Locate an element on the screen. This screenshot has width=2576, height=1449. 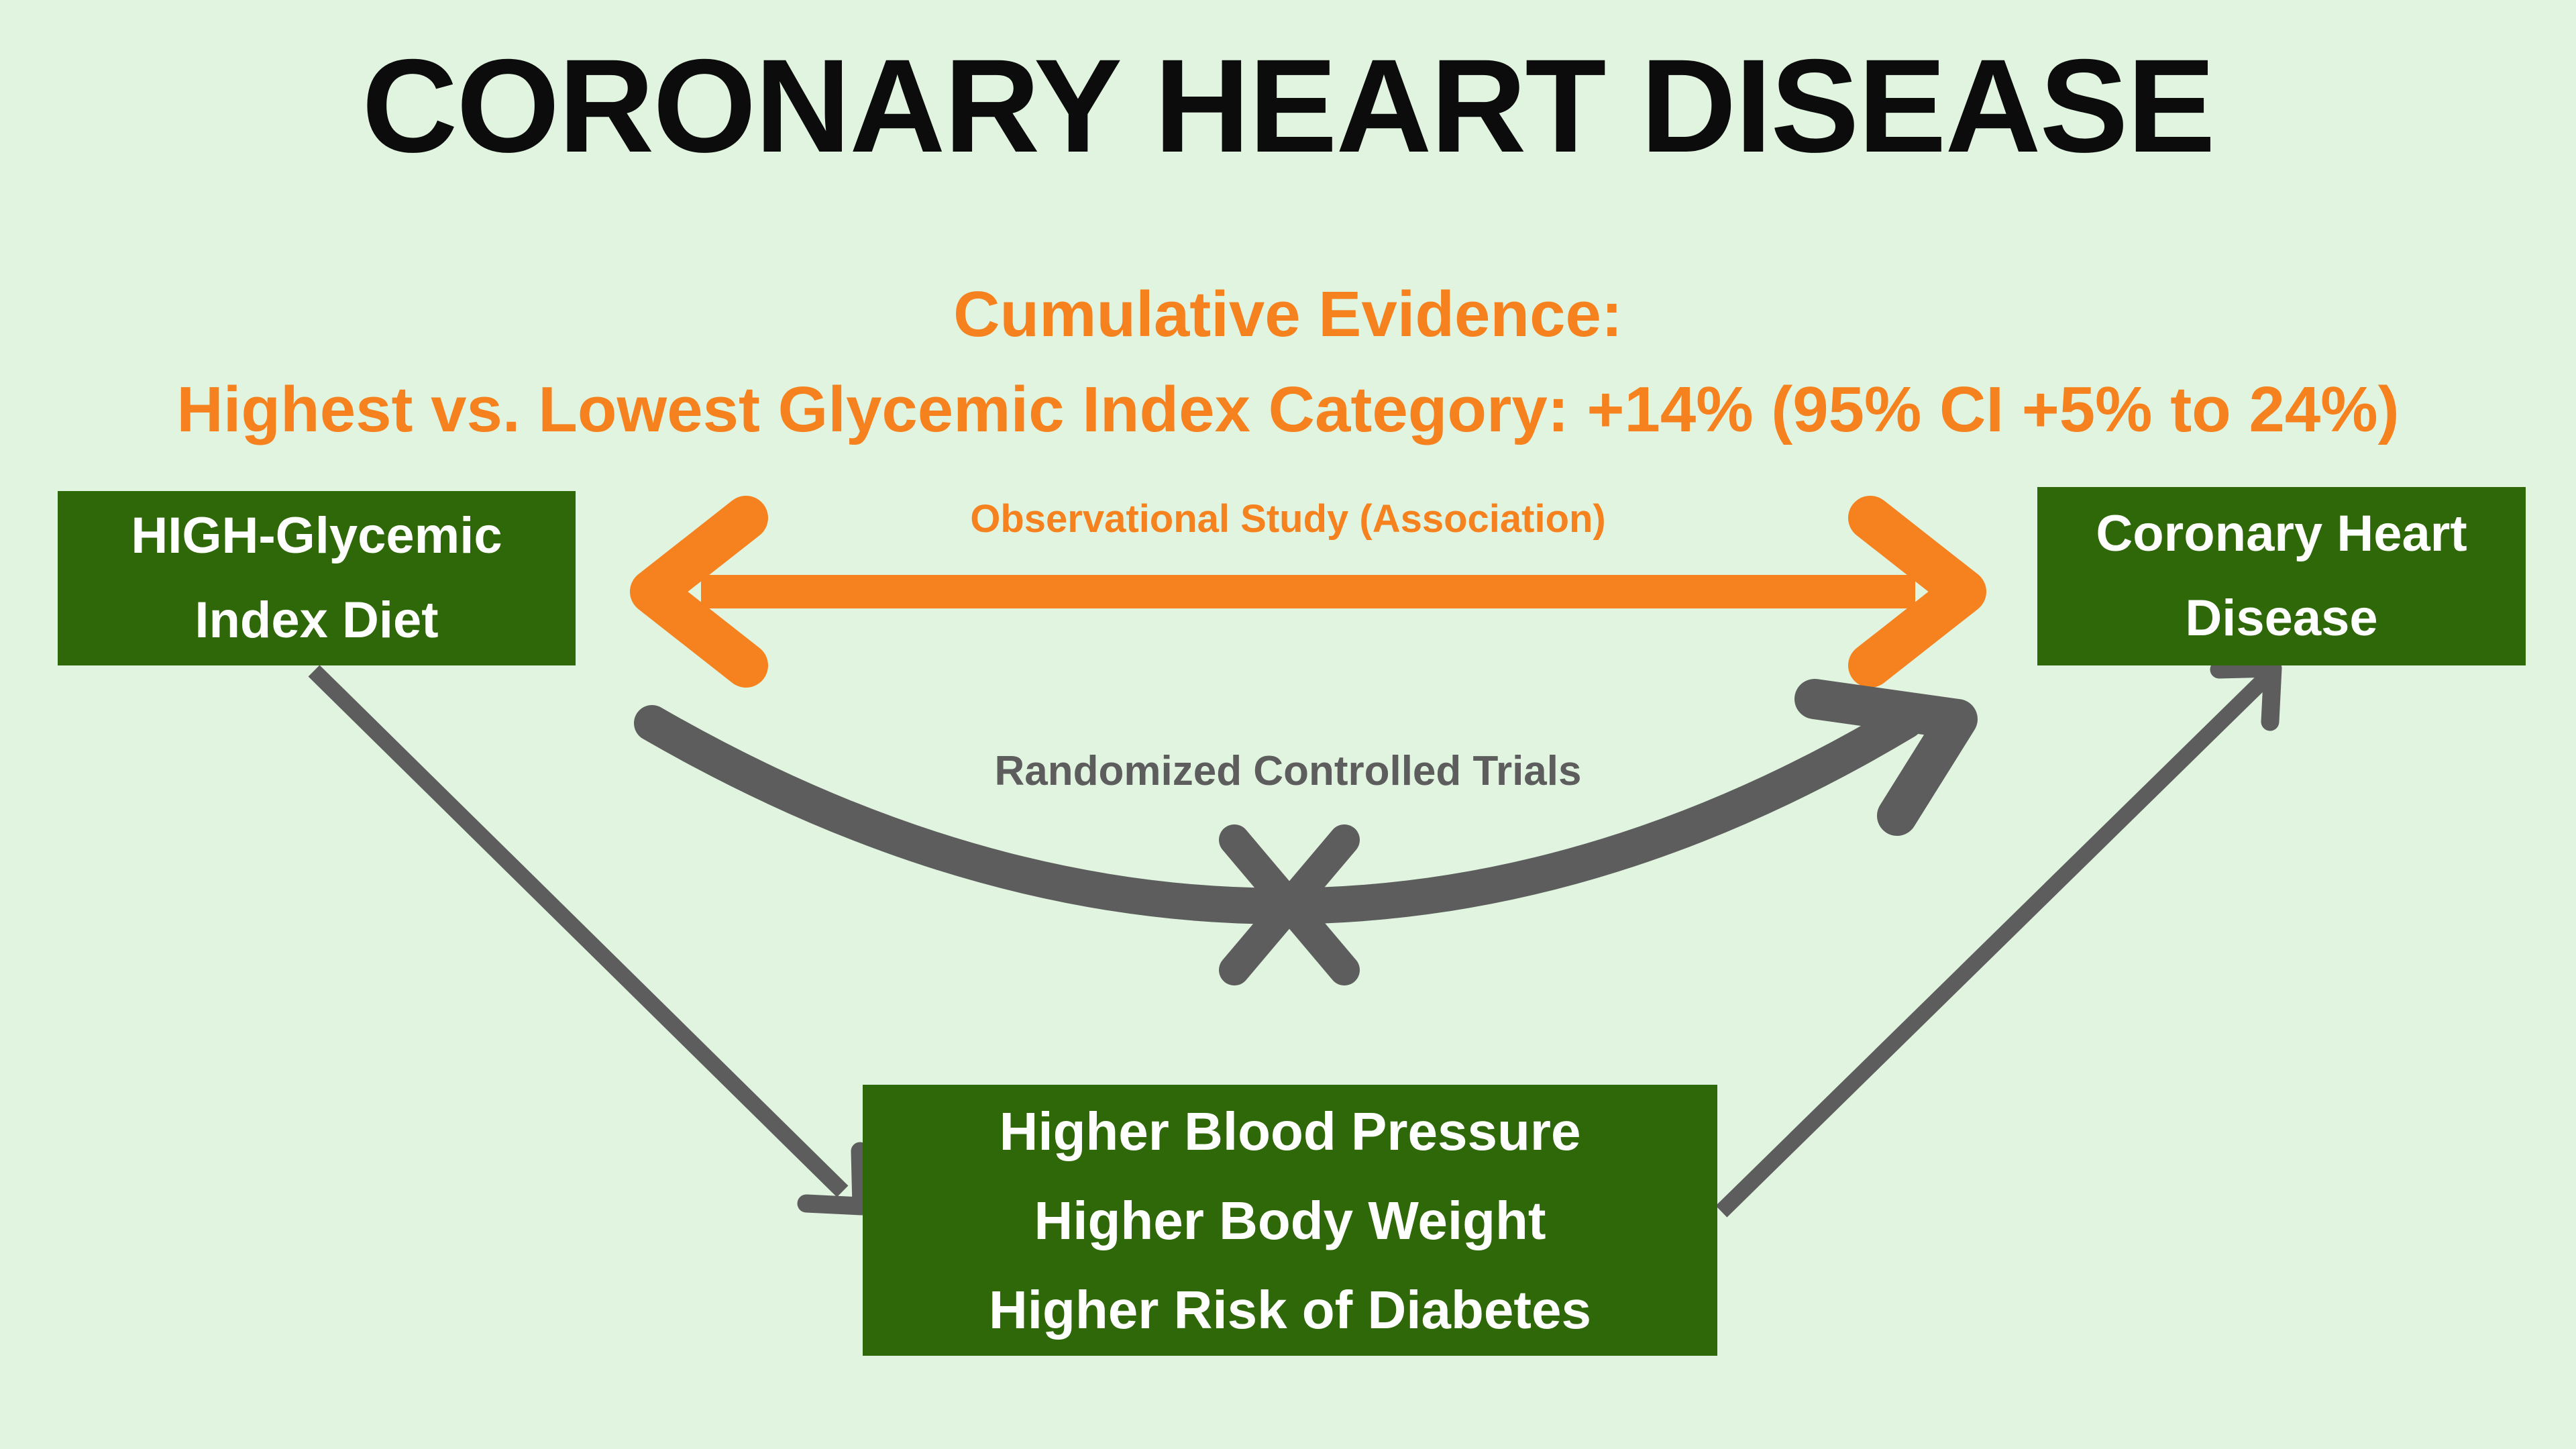
mediators-to-outcome-arrow-icon is located at coordinates (1998, 938).